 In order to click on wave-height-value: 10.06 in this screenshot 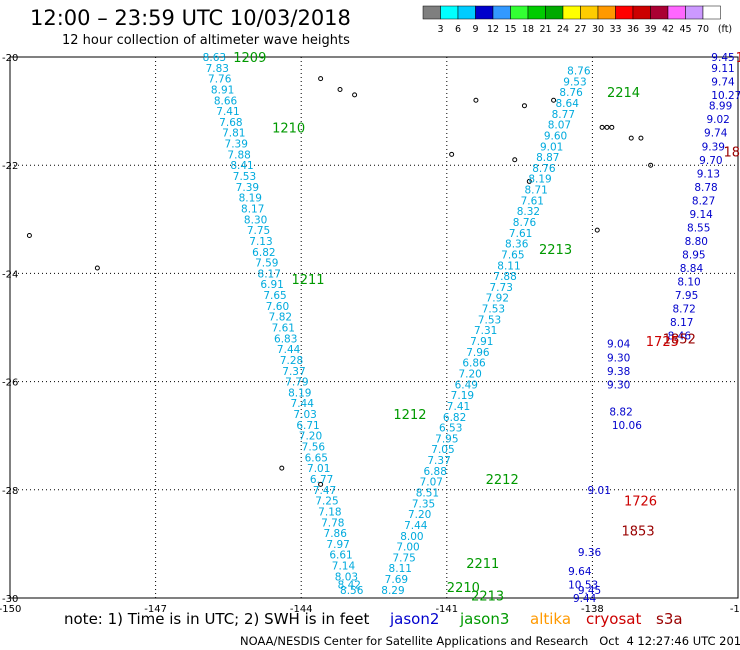, I will do `click(627, 426)`.